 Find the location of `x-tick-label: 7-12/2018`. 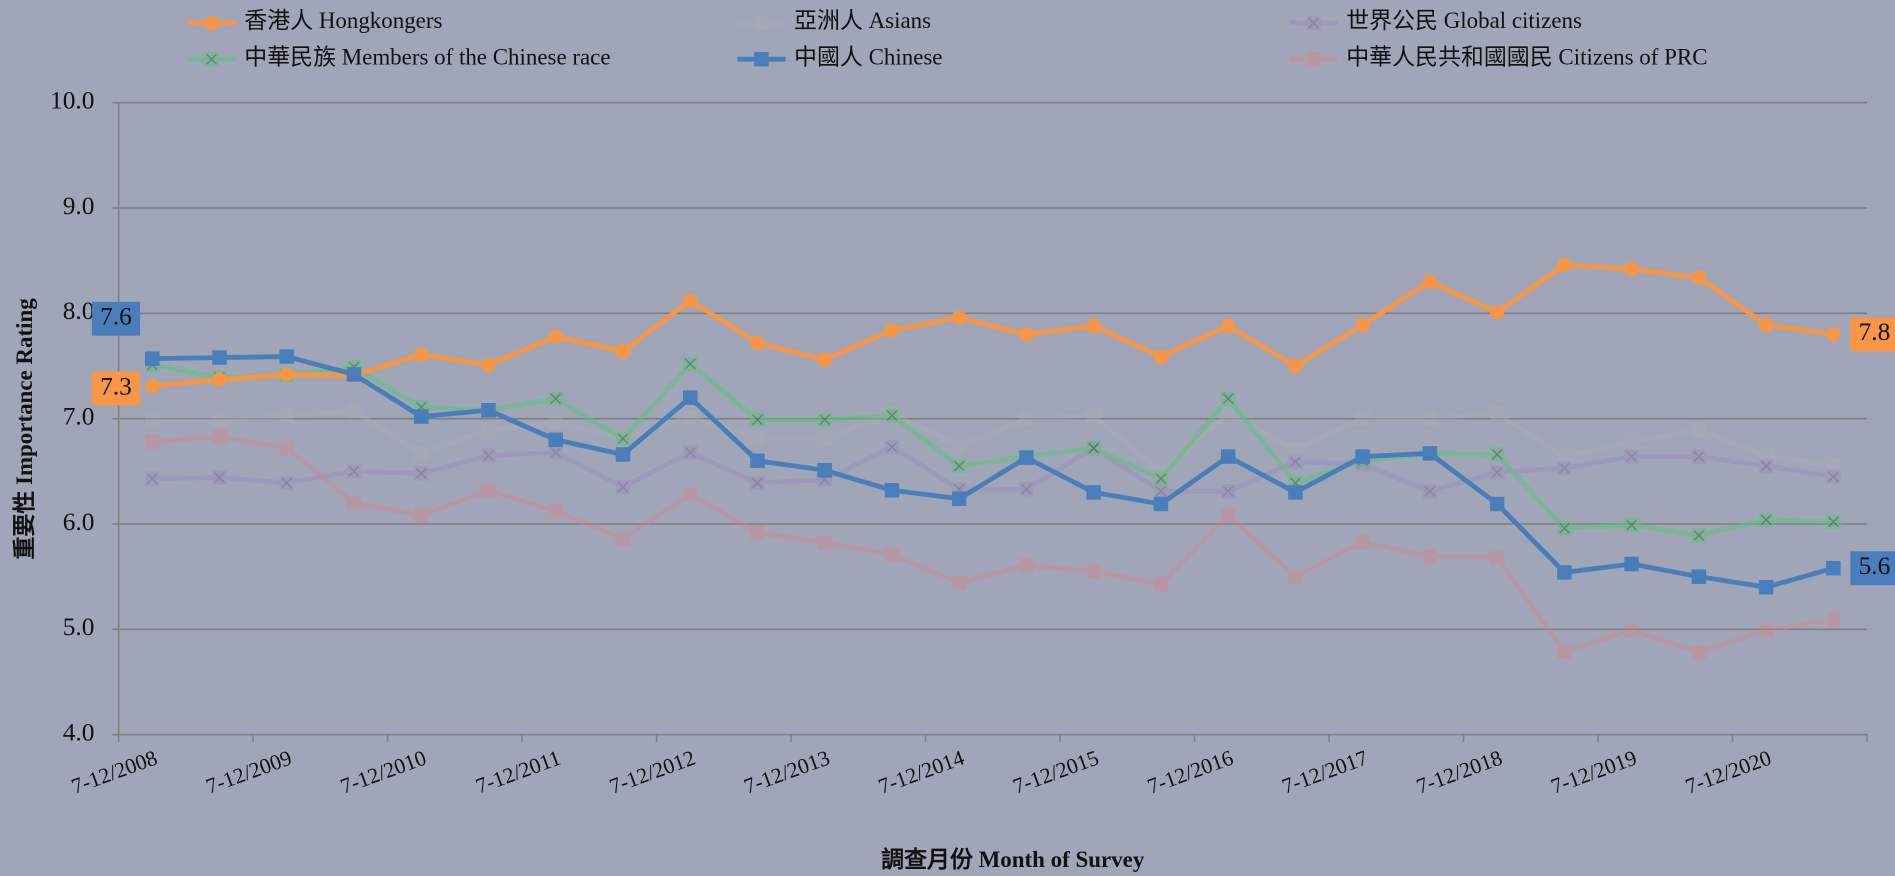

x-tick-label: 7-12/2018 is located at coordinates (1459, 772).